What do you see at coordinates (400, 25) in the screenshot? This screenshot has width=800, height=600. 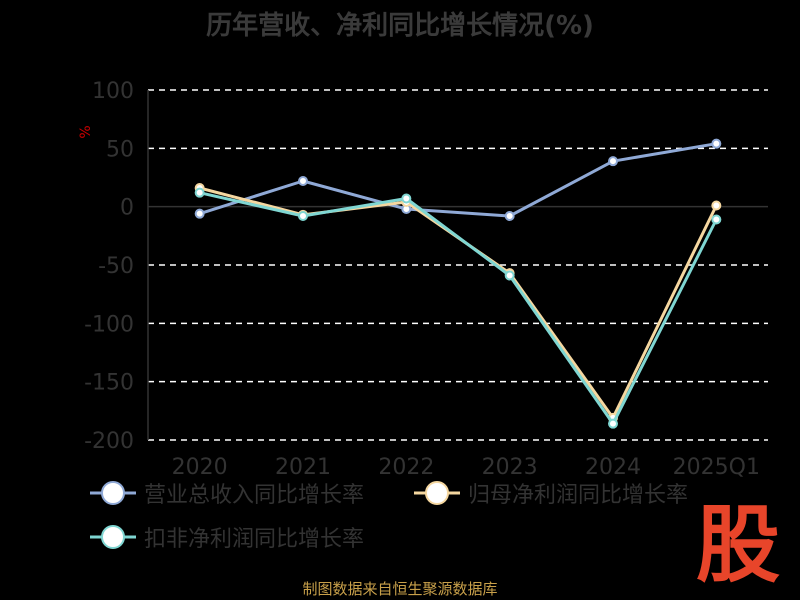 I see `chart-title: 历年营收、净利同比增长情况(%)` at bounding box center [400, 25].